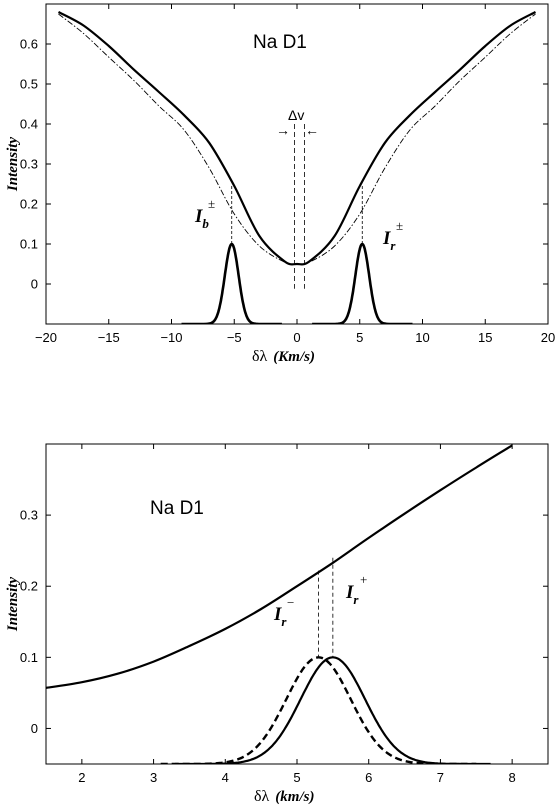 The height and width of the screenshot is (806, 556). I want to click on ib-annotation: Ib, so click(201, 218).